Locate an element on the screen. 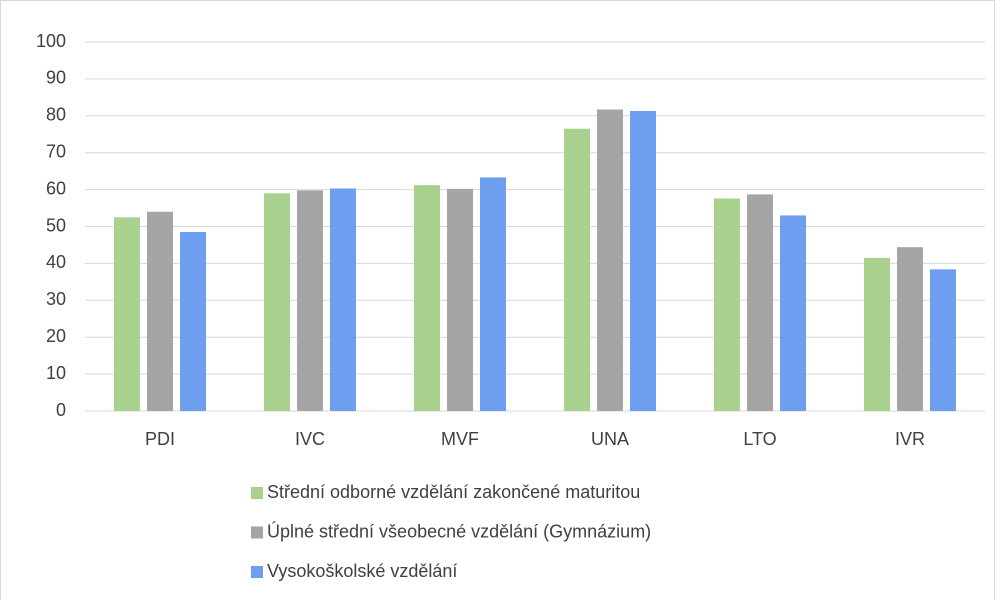  y-tick-label: 50 is located at coordinates (56, 225).